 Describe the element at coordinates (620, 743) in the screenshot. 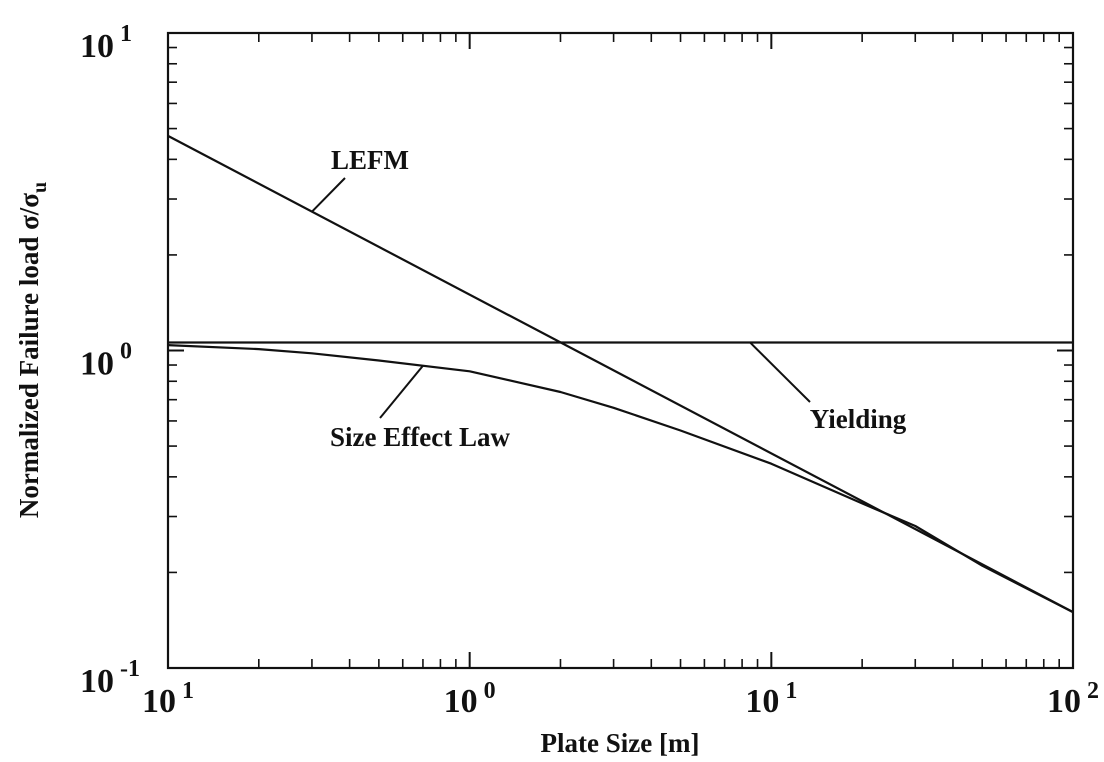

I see `x-axis-title: Plate Size [m]` at that location.